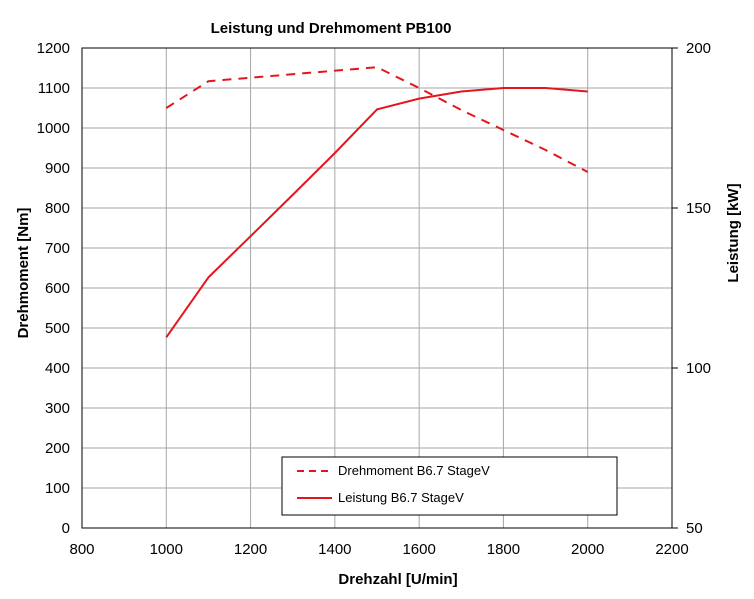  I want to click on legend-label-leistung: Leistung B6.7 StageV, so click(401, 497).